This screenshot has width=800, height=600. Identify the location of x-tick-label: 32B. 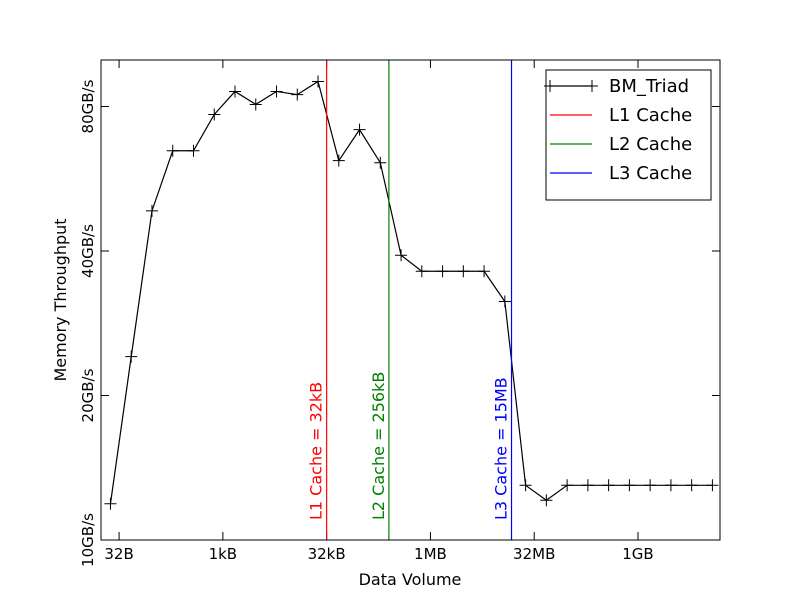
(118, 554).